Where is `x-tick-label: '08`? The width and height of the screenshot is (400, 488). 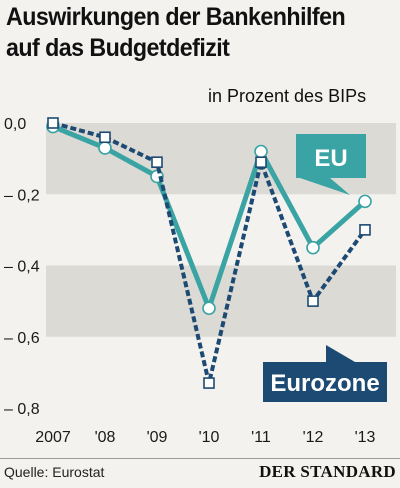
x-tick-label: '08 is located at coordinates (105, 437).